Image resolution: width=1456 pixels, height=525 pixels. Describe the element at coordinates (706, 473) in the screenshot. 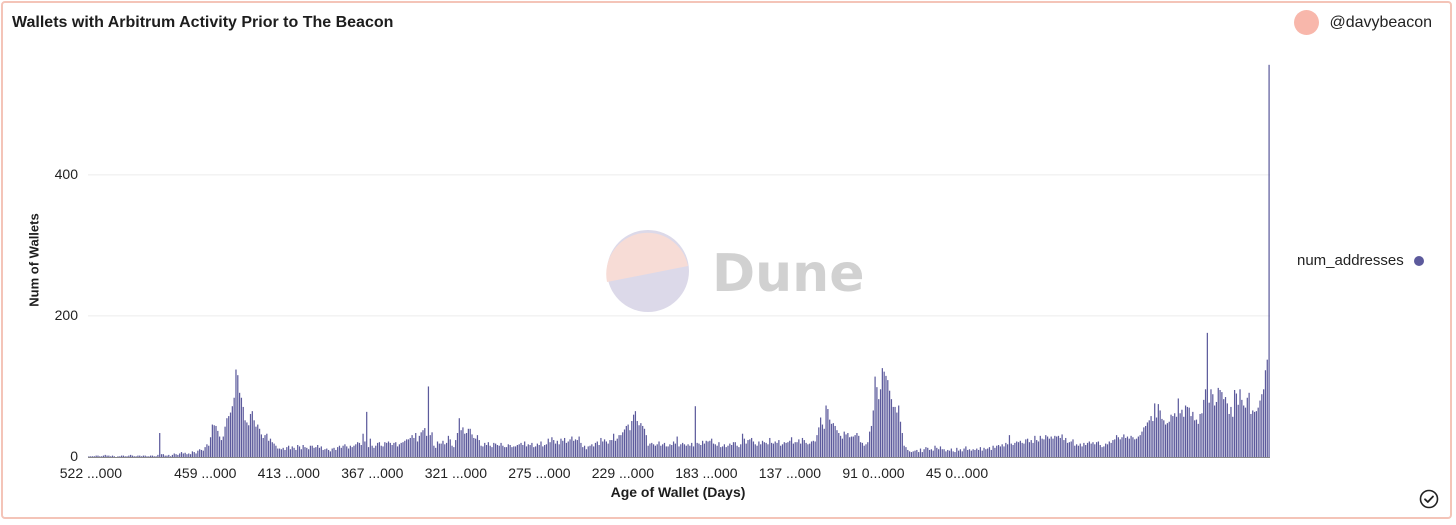

I see `x-tick-label: 183 ...000` at that location.